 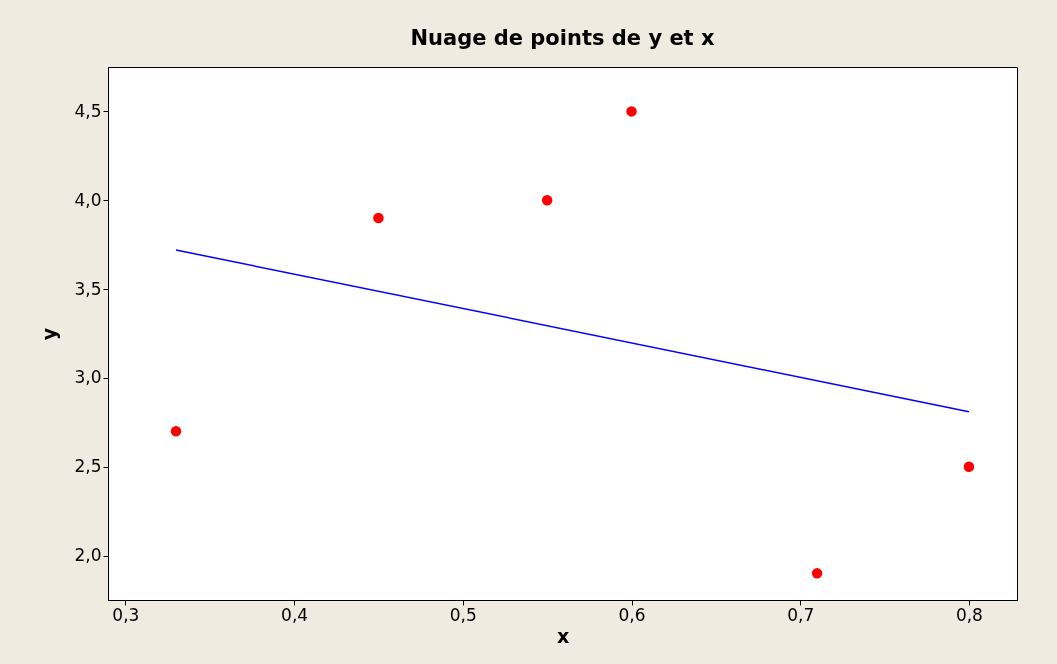 I want to click on x-tick-label: 0,8, so click(x=969, y=614).